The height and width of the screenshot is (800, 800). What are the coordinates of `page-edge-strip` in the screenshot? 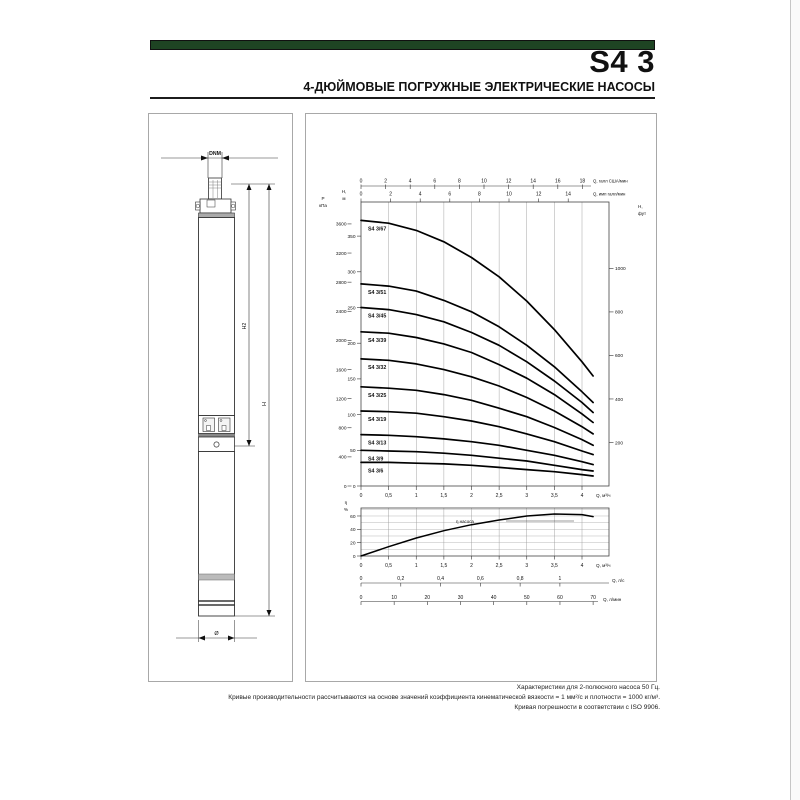 It's located at (795, 400).